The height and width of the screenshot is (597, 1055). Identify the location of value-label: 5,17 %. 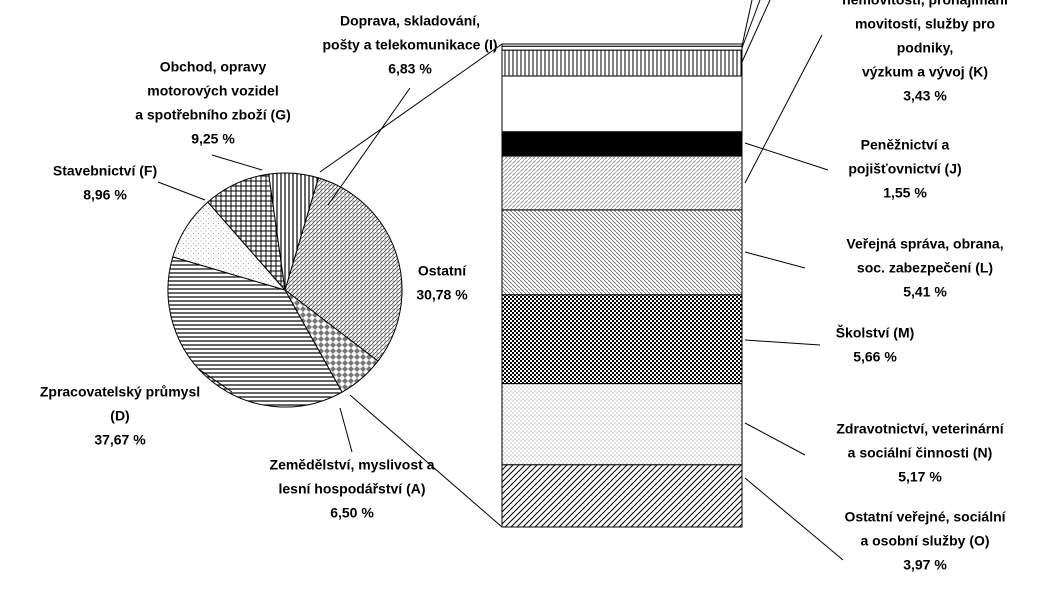
(920, 477).